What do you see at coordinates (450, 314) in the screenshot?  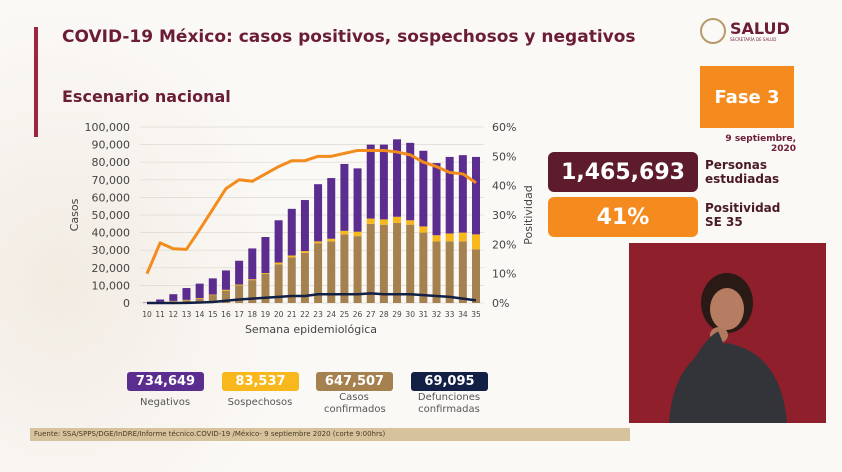 I see `x-tick-label: 33` at bounding box center [450, 314].